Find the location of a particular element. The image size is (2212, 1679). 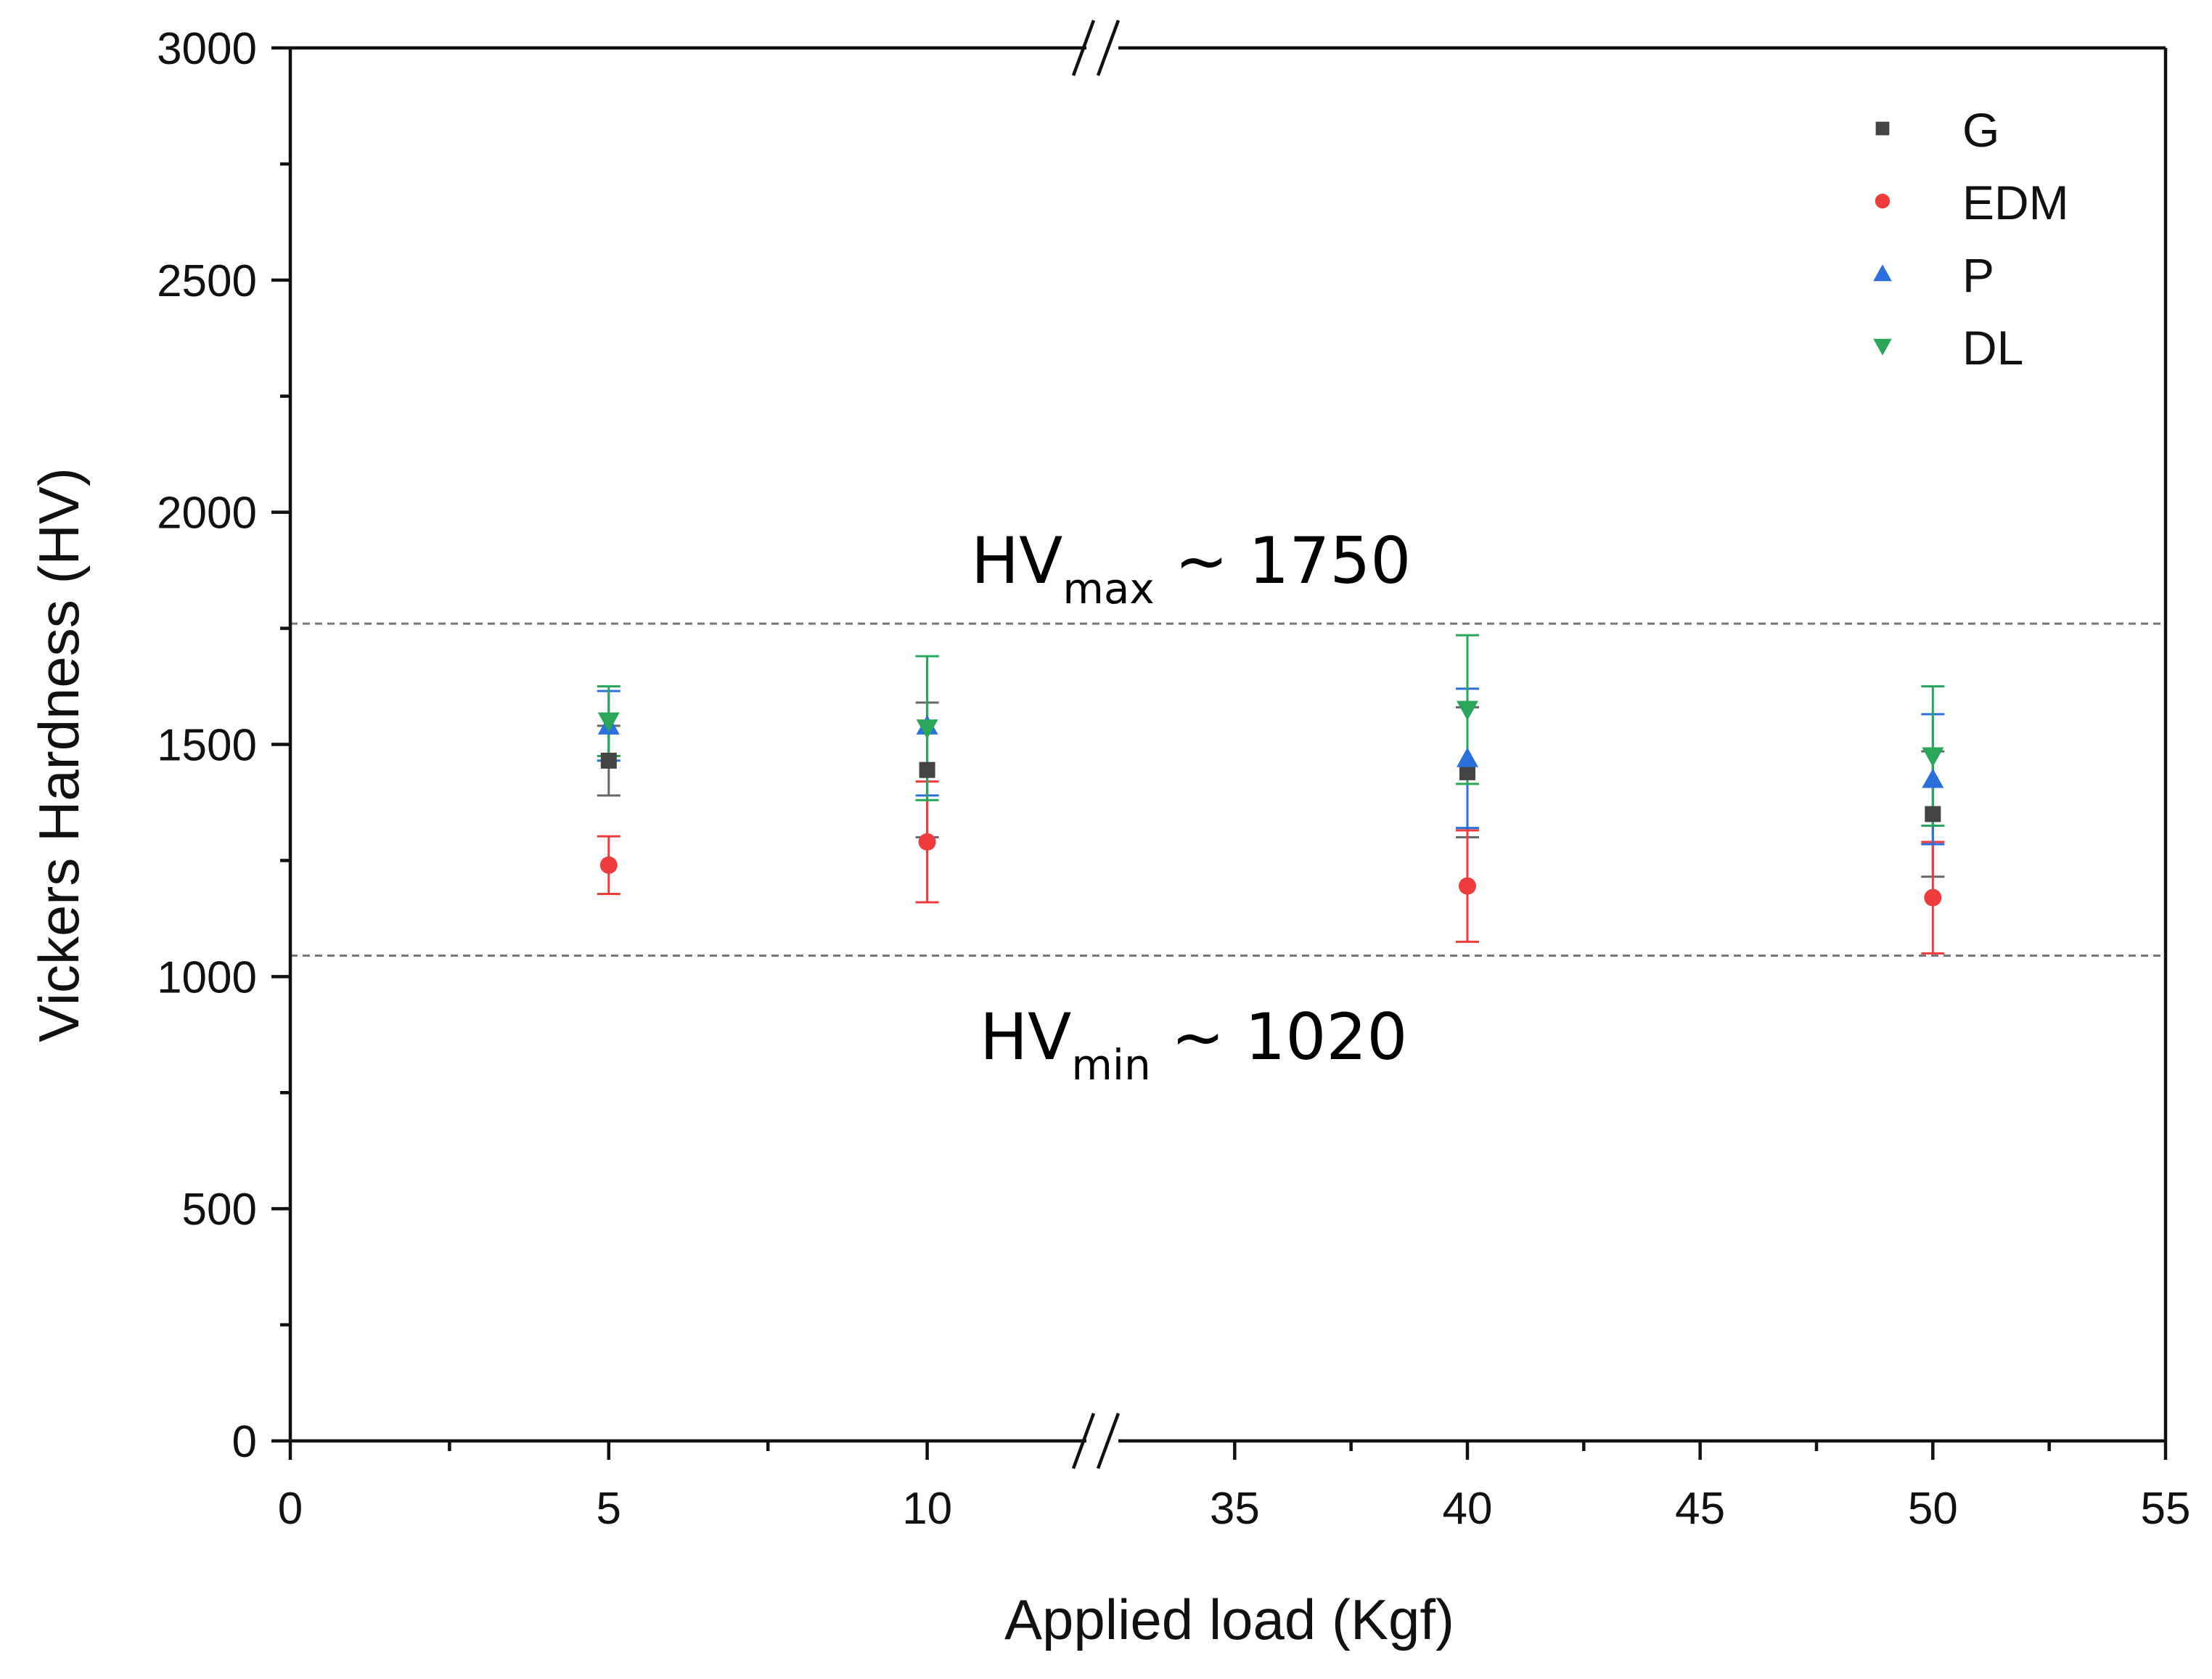

error-bars is located at coordinates (1271, 794).